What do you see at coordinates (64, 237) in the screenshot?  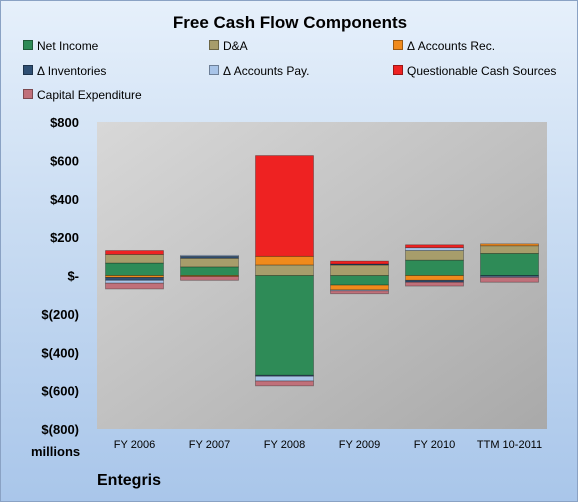 I see `y-tick-label: $200` at bounding box center [64, 237].